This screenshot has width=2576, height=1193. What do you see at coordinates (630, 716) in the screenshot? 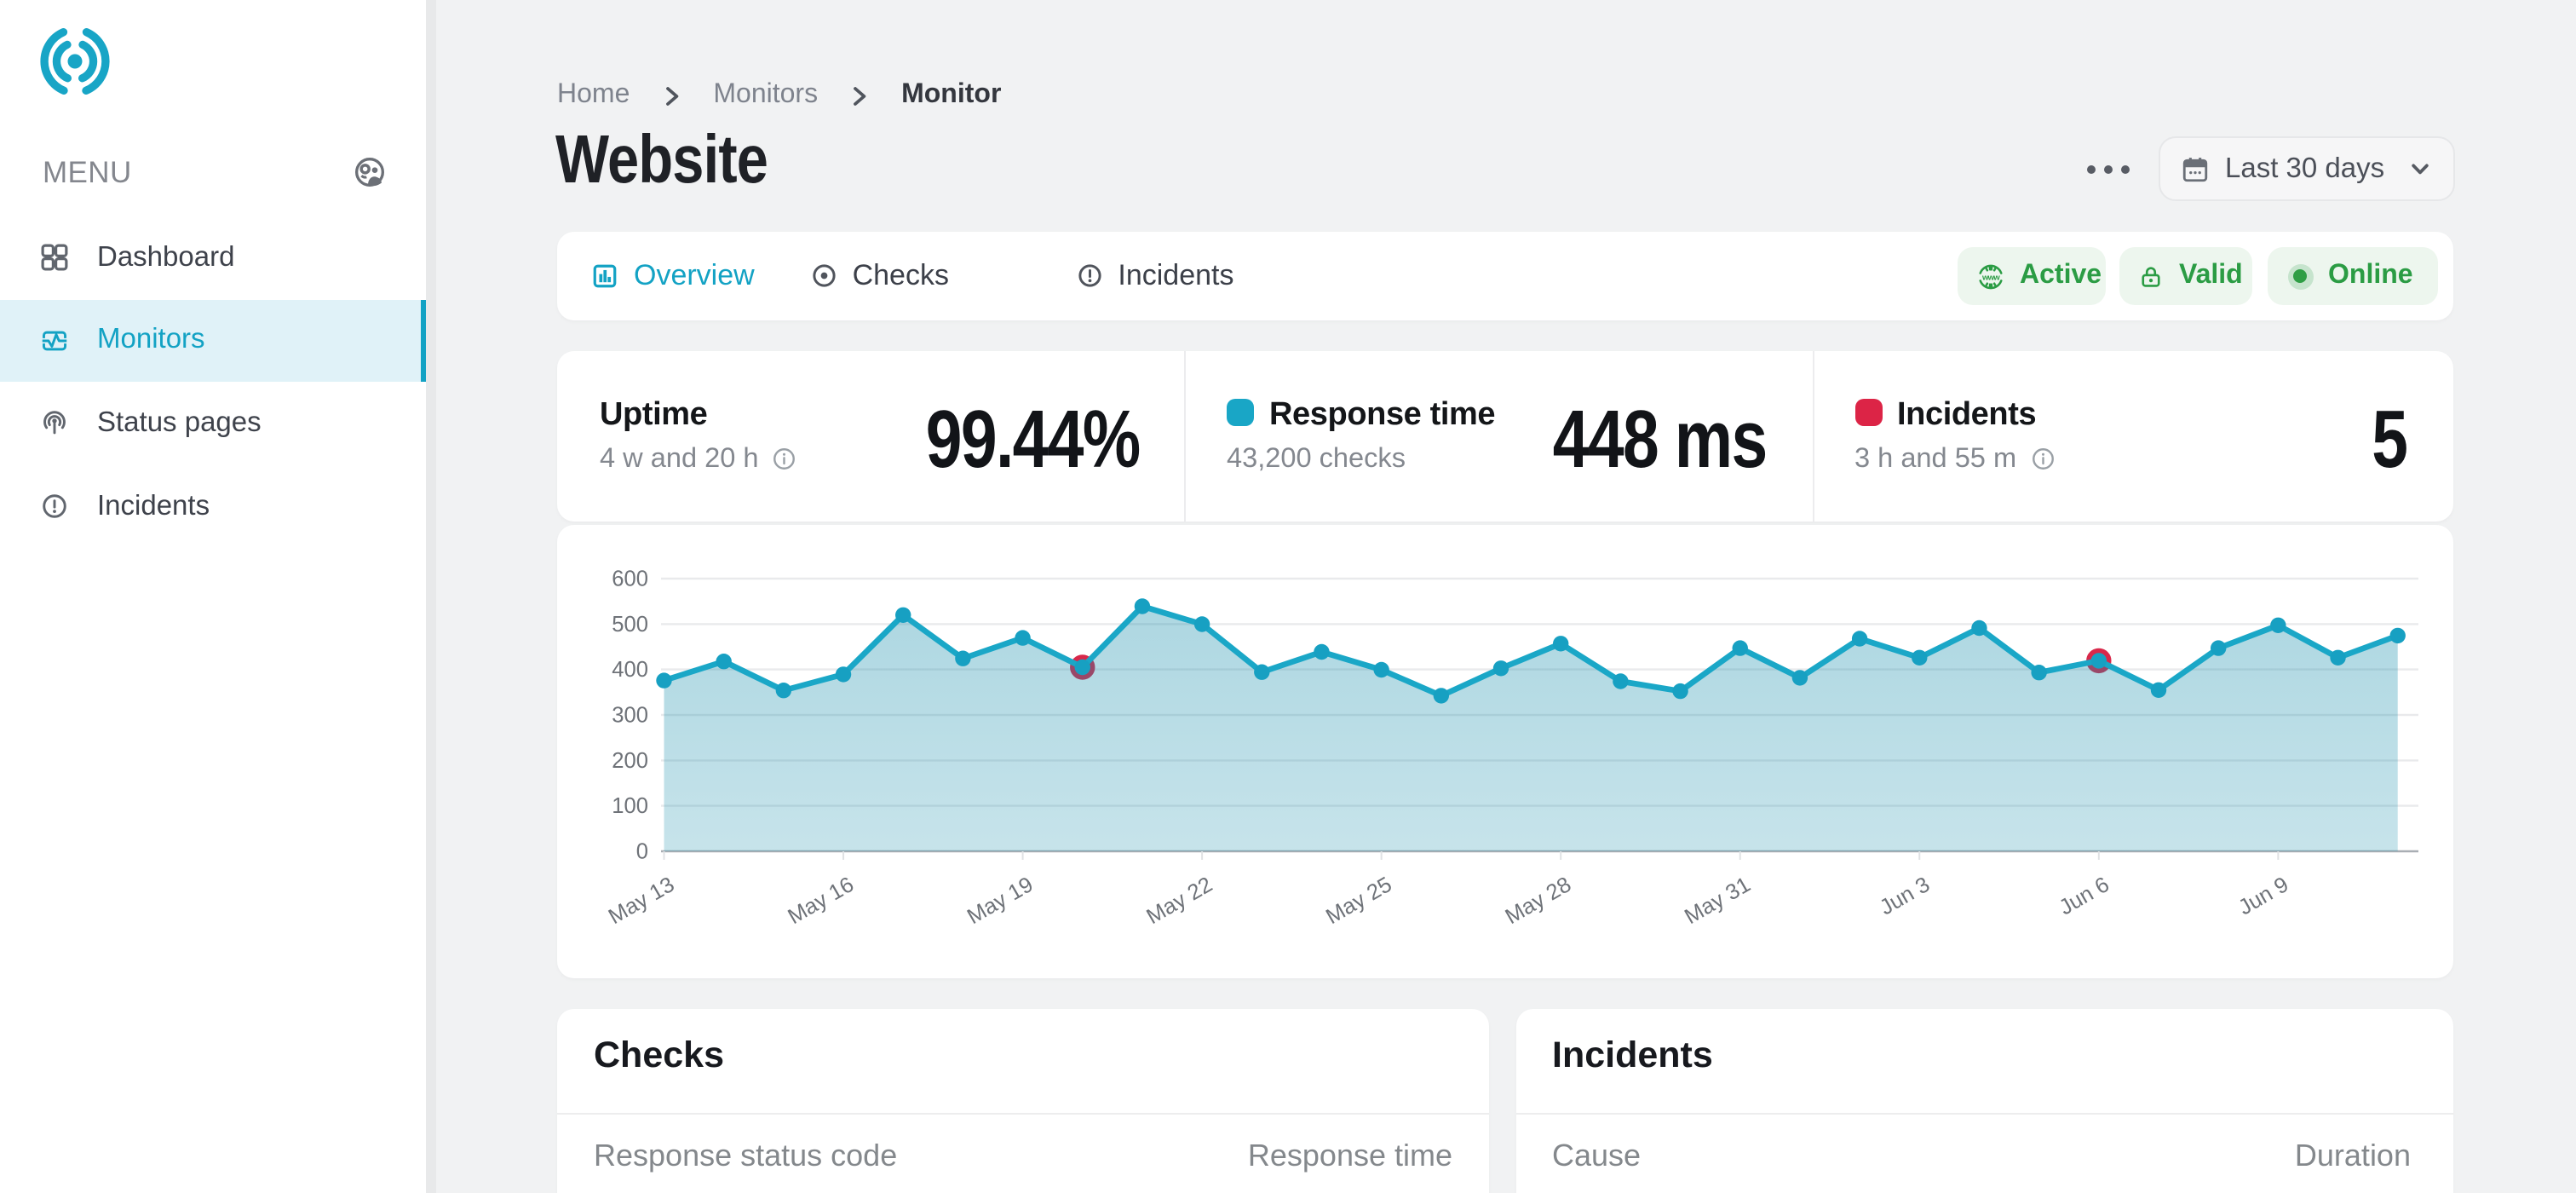
I see `svg-text: 300` at bounding box center [630, 716].